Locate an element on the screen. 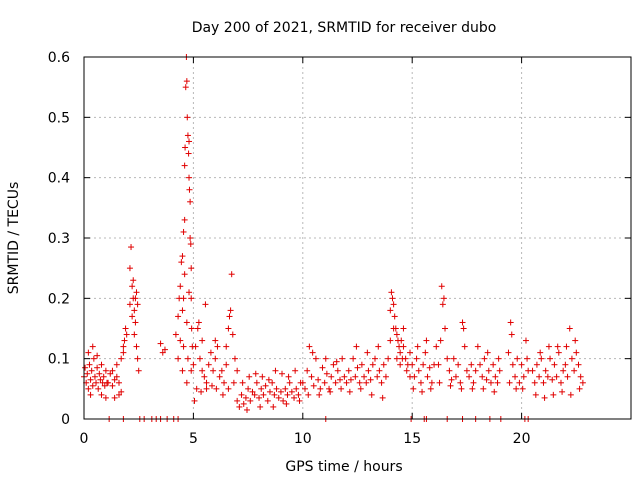  x-axis-label: GPS time / hours is located at coordinates (343, 467).